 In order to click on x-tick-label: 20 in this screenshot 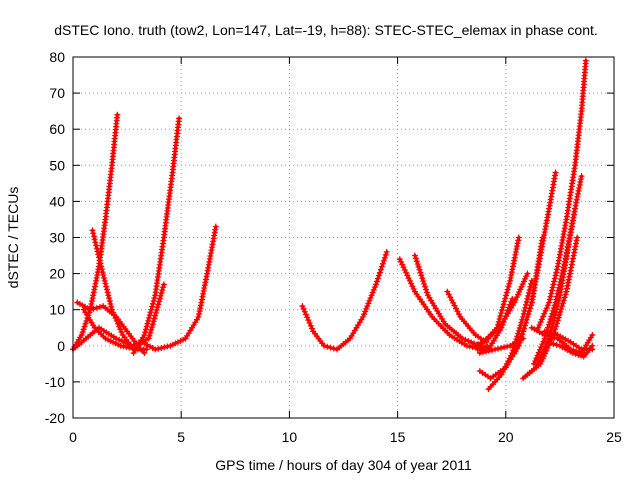, I will do `click(506, 437)`.